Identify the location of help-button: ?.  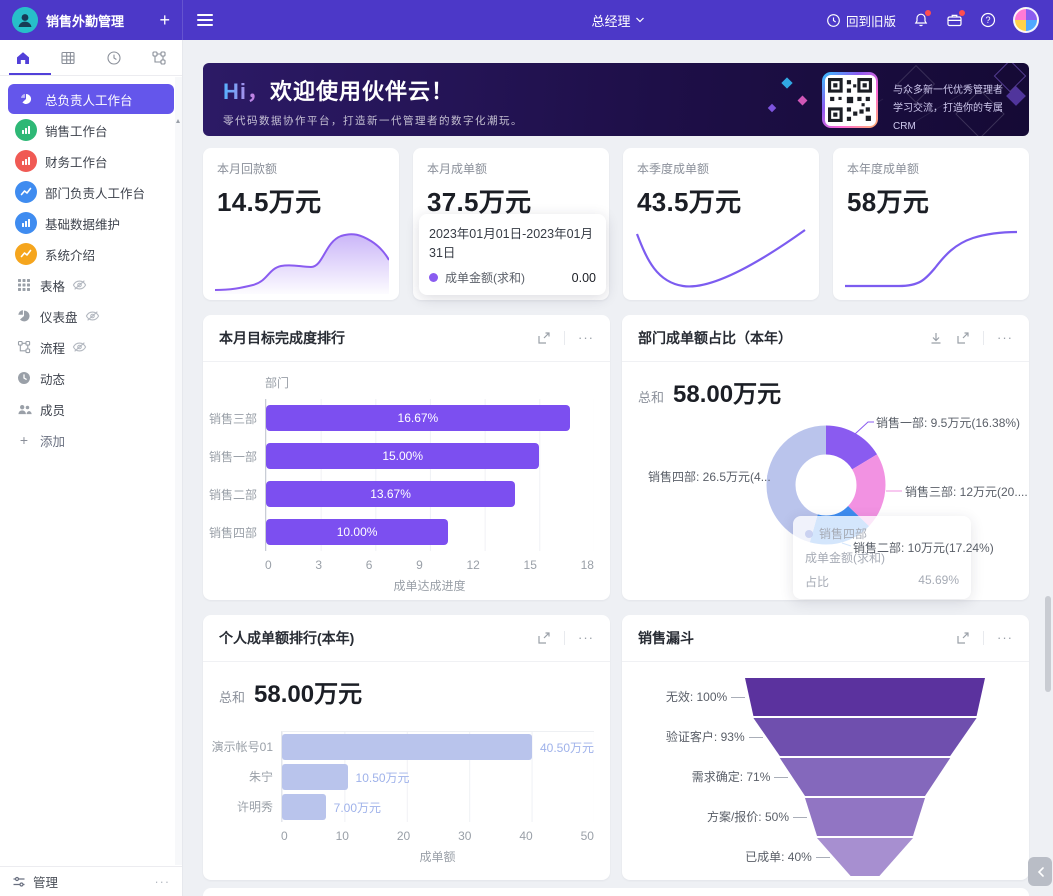
(988, 20).